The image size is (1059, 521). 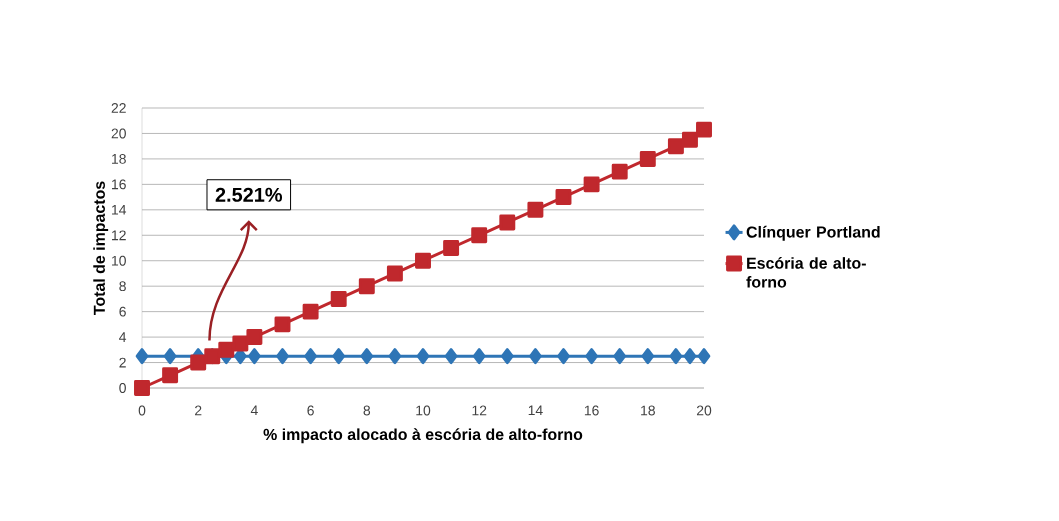 What do you see at coordinates (122, 362) in the screenshot?
I see `y-tick-label: 2` at bounding box center [122, 362].